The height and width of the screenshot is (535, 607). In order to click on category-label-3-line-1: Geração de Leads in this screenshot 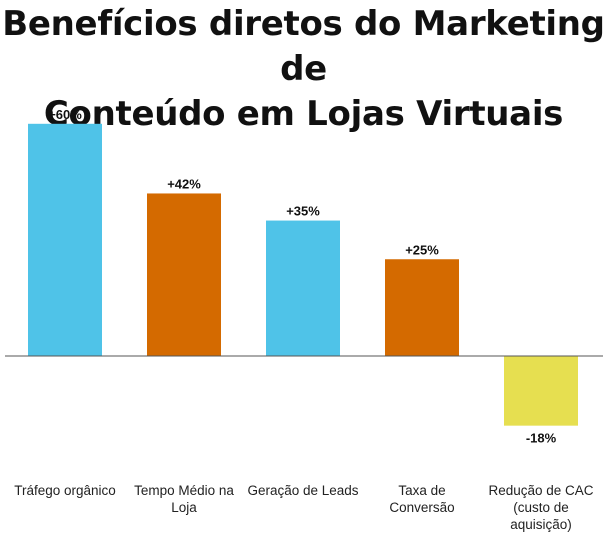, I will do `click(303, 490)`.